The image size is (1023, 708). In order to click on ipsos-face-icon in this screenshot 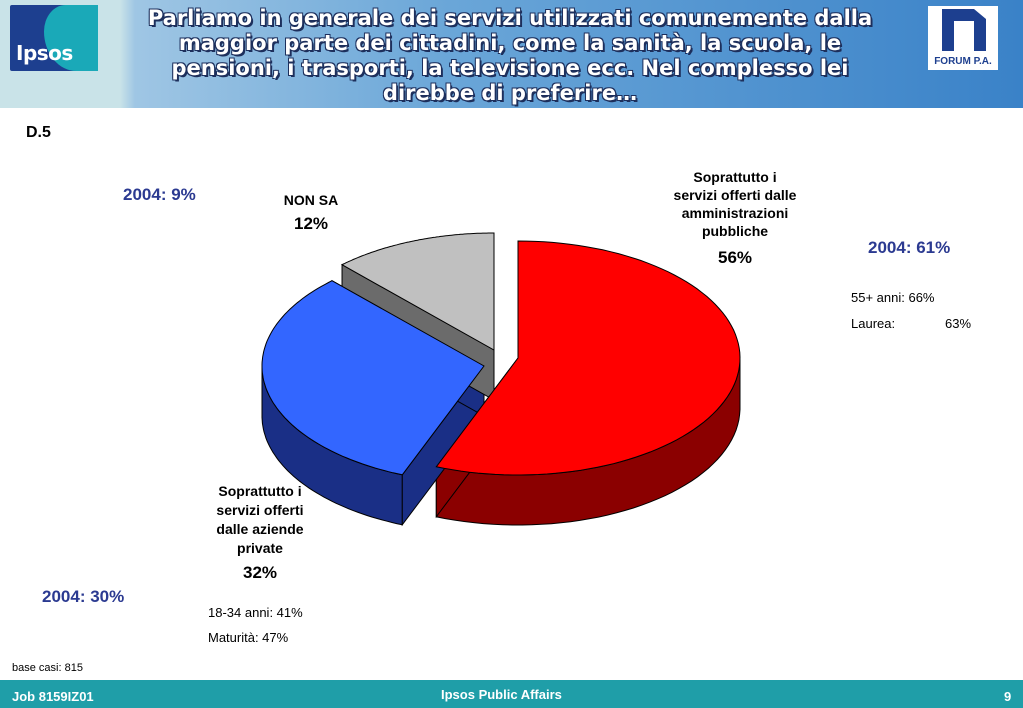, I will do `click(71, 38)`.